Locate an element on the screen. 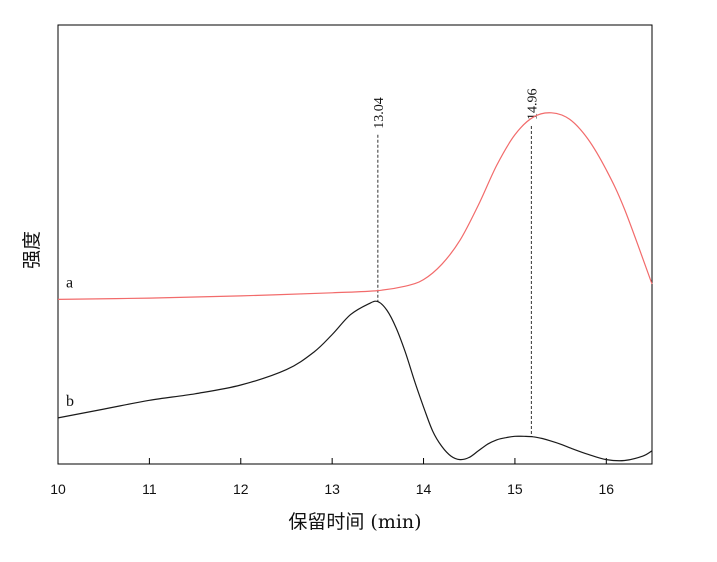 The width and height of the screenshot is (717, 562). y-axis-title: 强度 is located at coordinates (32, 250).